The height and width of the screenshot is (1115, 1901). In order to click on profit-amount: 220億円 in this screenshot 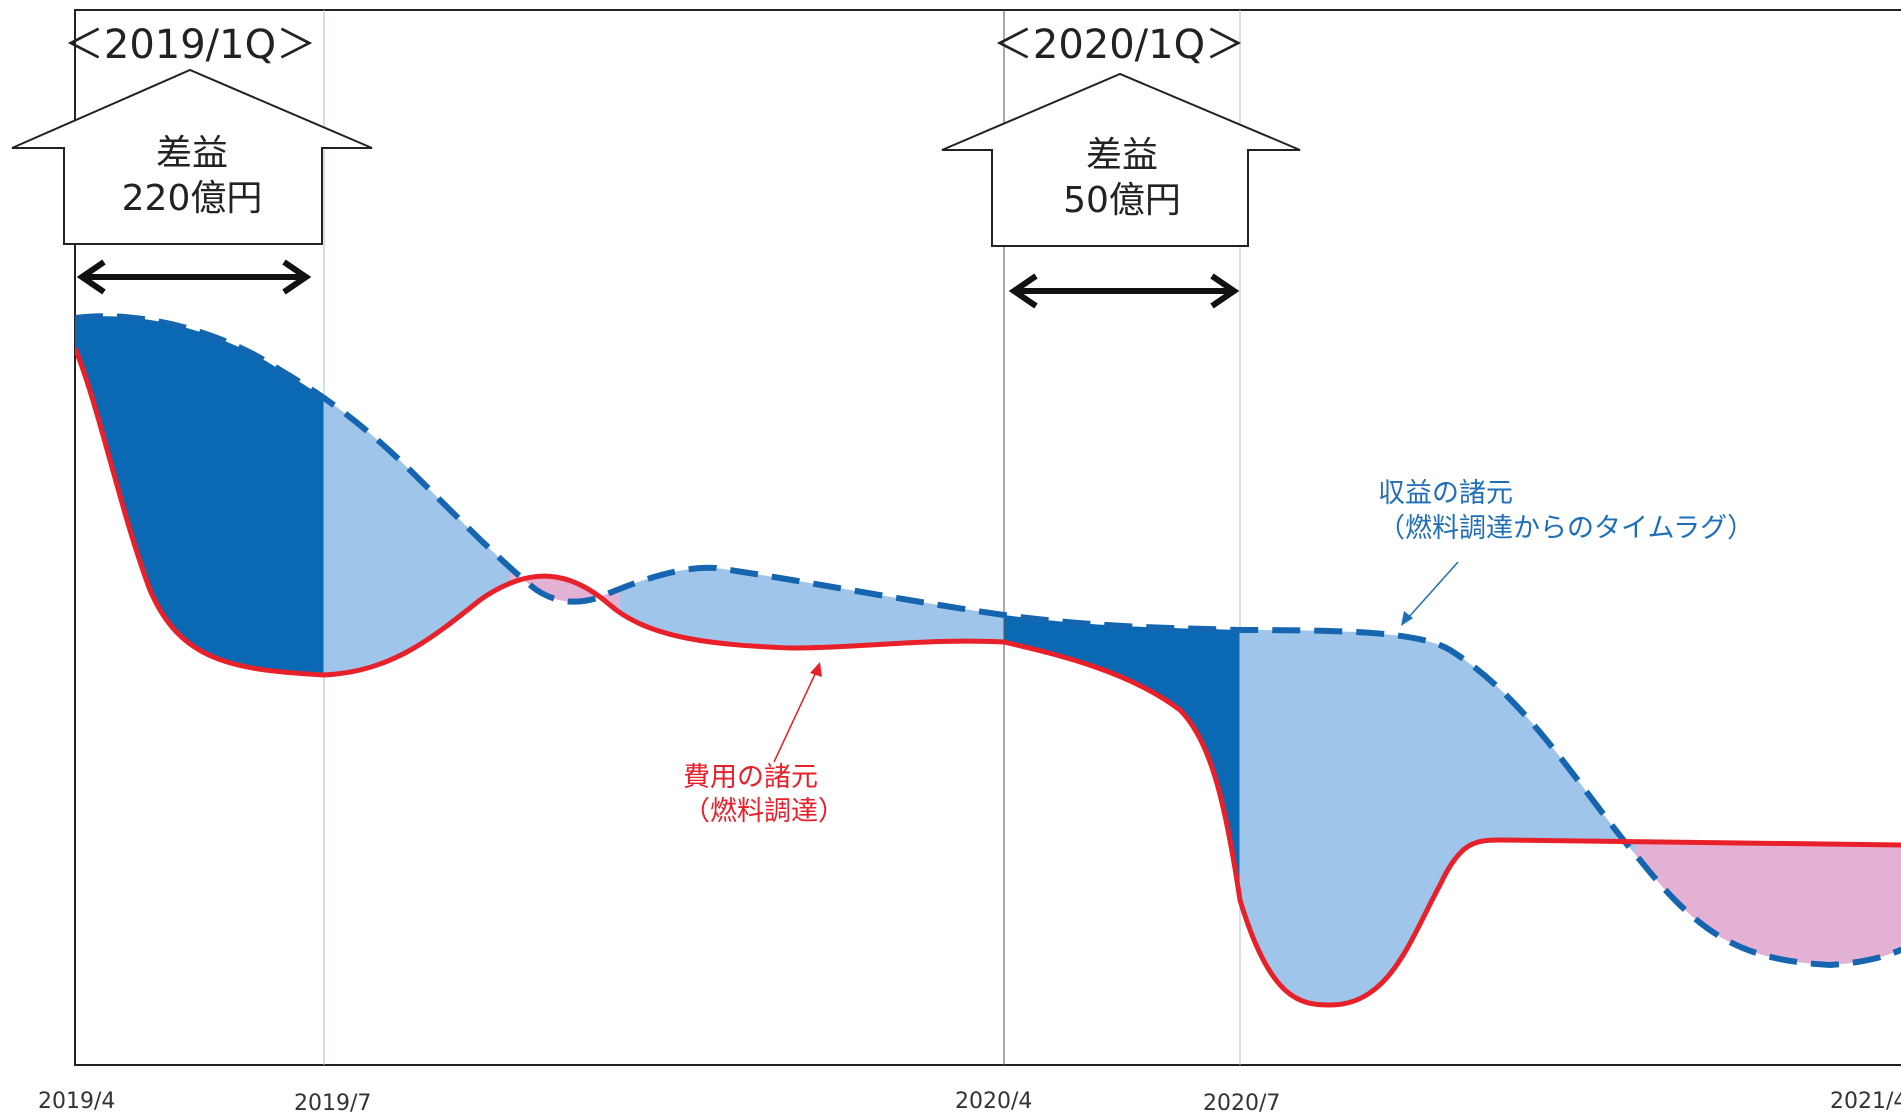, I will do `click(192, 198)`.